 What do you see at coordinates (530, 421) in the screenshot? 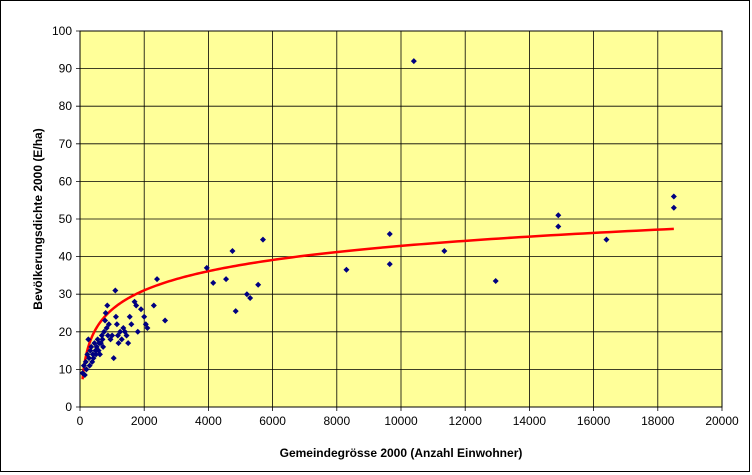
I see `x-tick-label: 14000` at bounding box center [530, 421].